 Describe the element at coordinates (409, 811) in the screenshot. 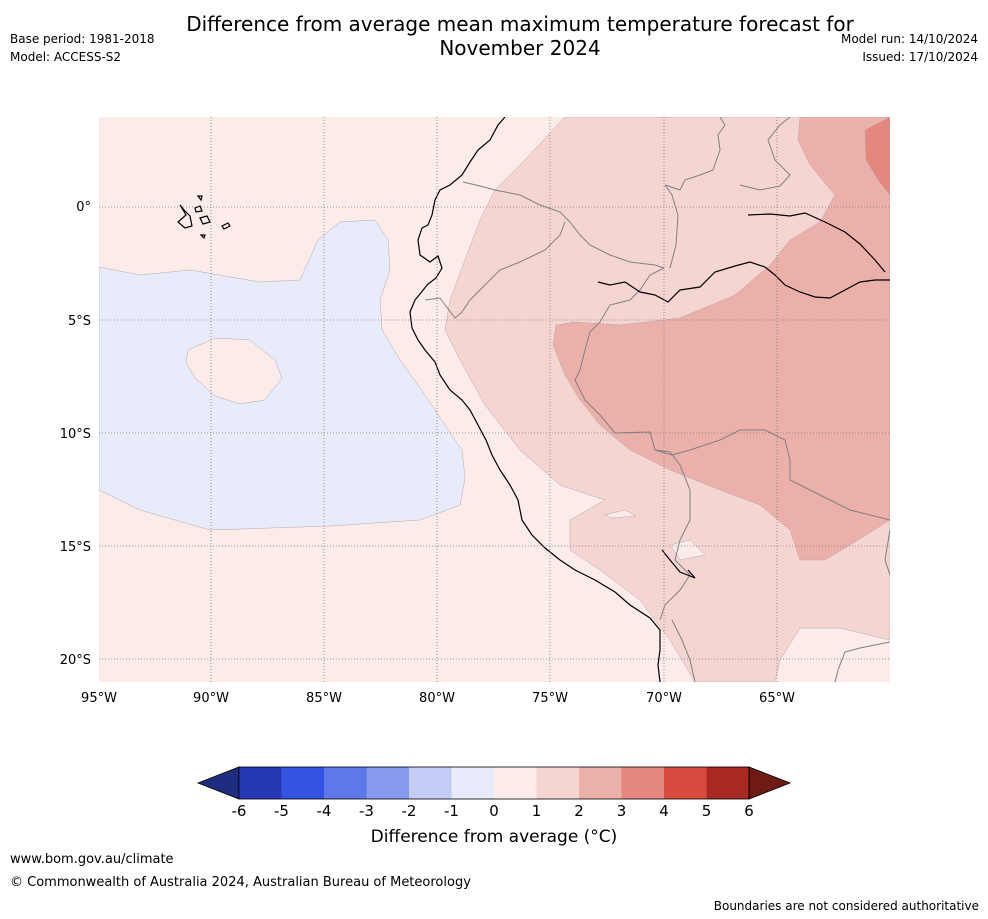

I see `colorbar-tick-label: -2` at that location.